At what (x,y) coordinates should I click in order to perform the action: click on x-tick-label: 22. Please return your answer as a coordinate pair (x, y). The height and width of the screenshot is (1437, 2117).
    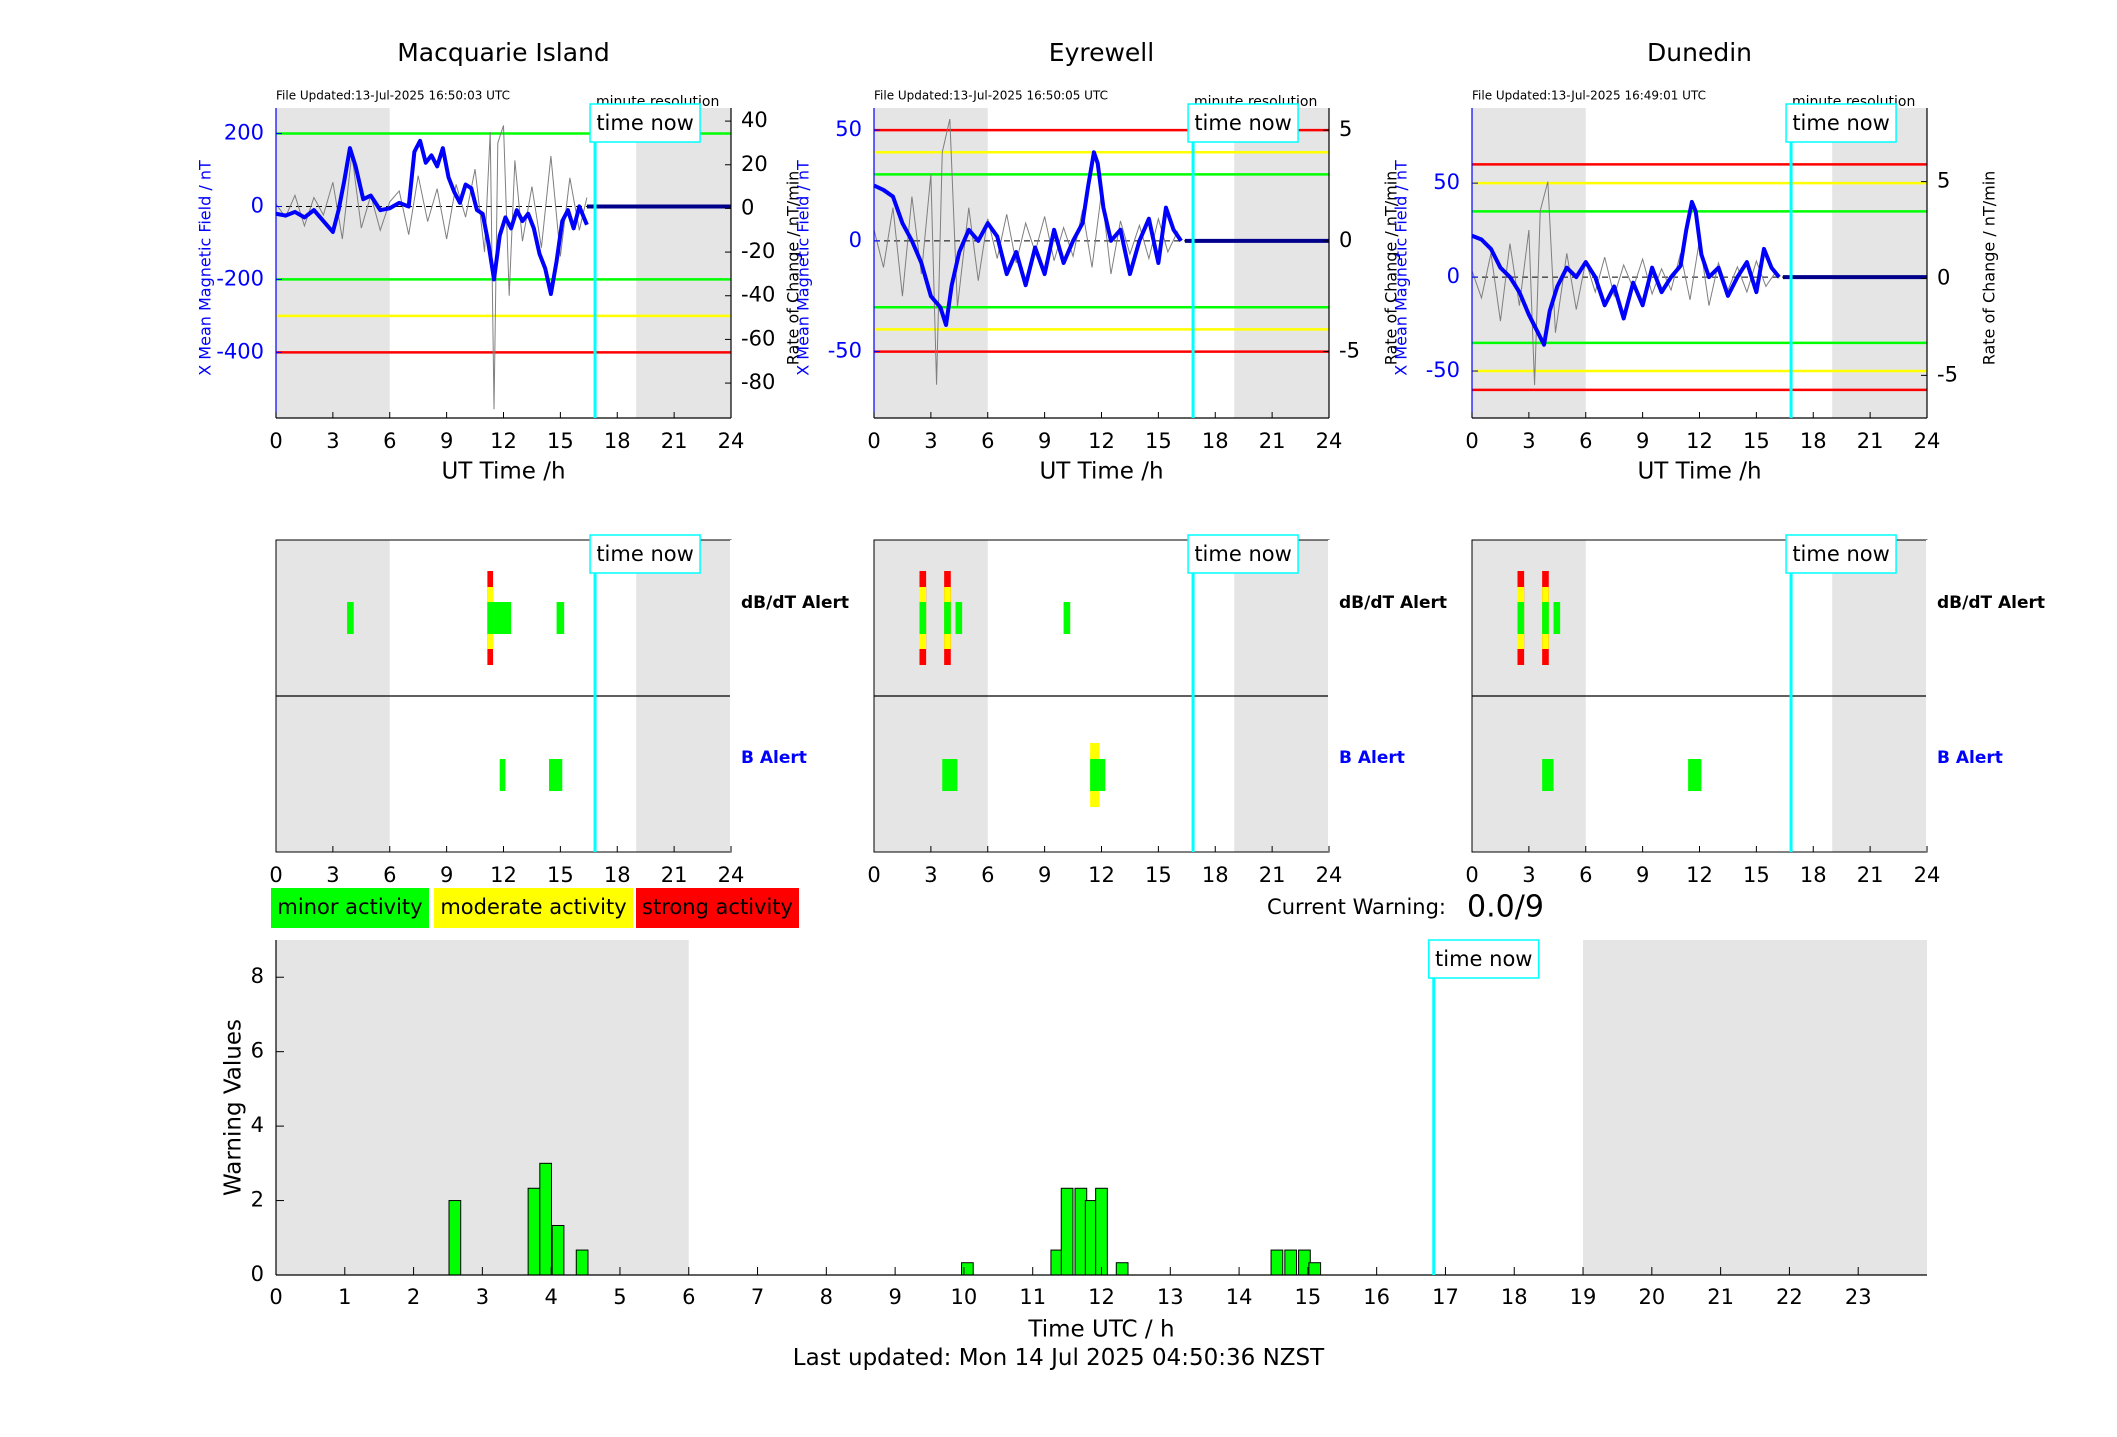
    Looking at the image, I should click on (1789, 1297).